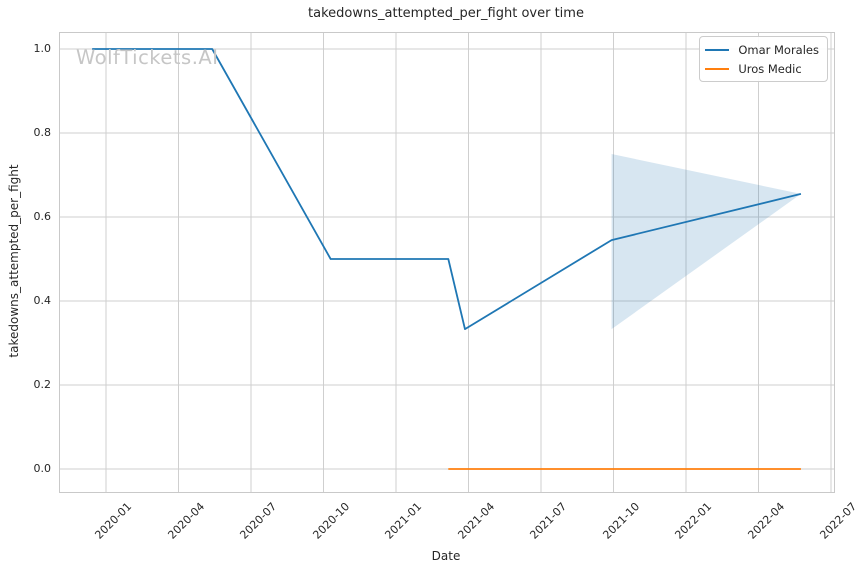  Describe the element at coordinates (446, 13) in the screenshot. I see `chart-title: takedowns_attempted_per_fight over time` at that location.